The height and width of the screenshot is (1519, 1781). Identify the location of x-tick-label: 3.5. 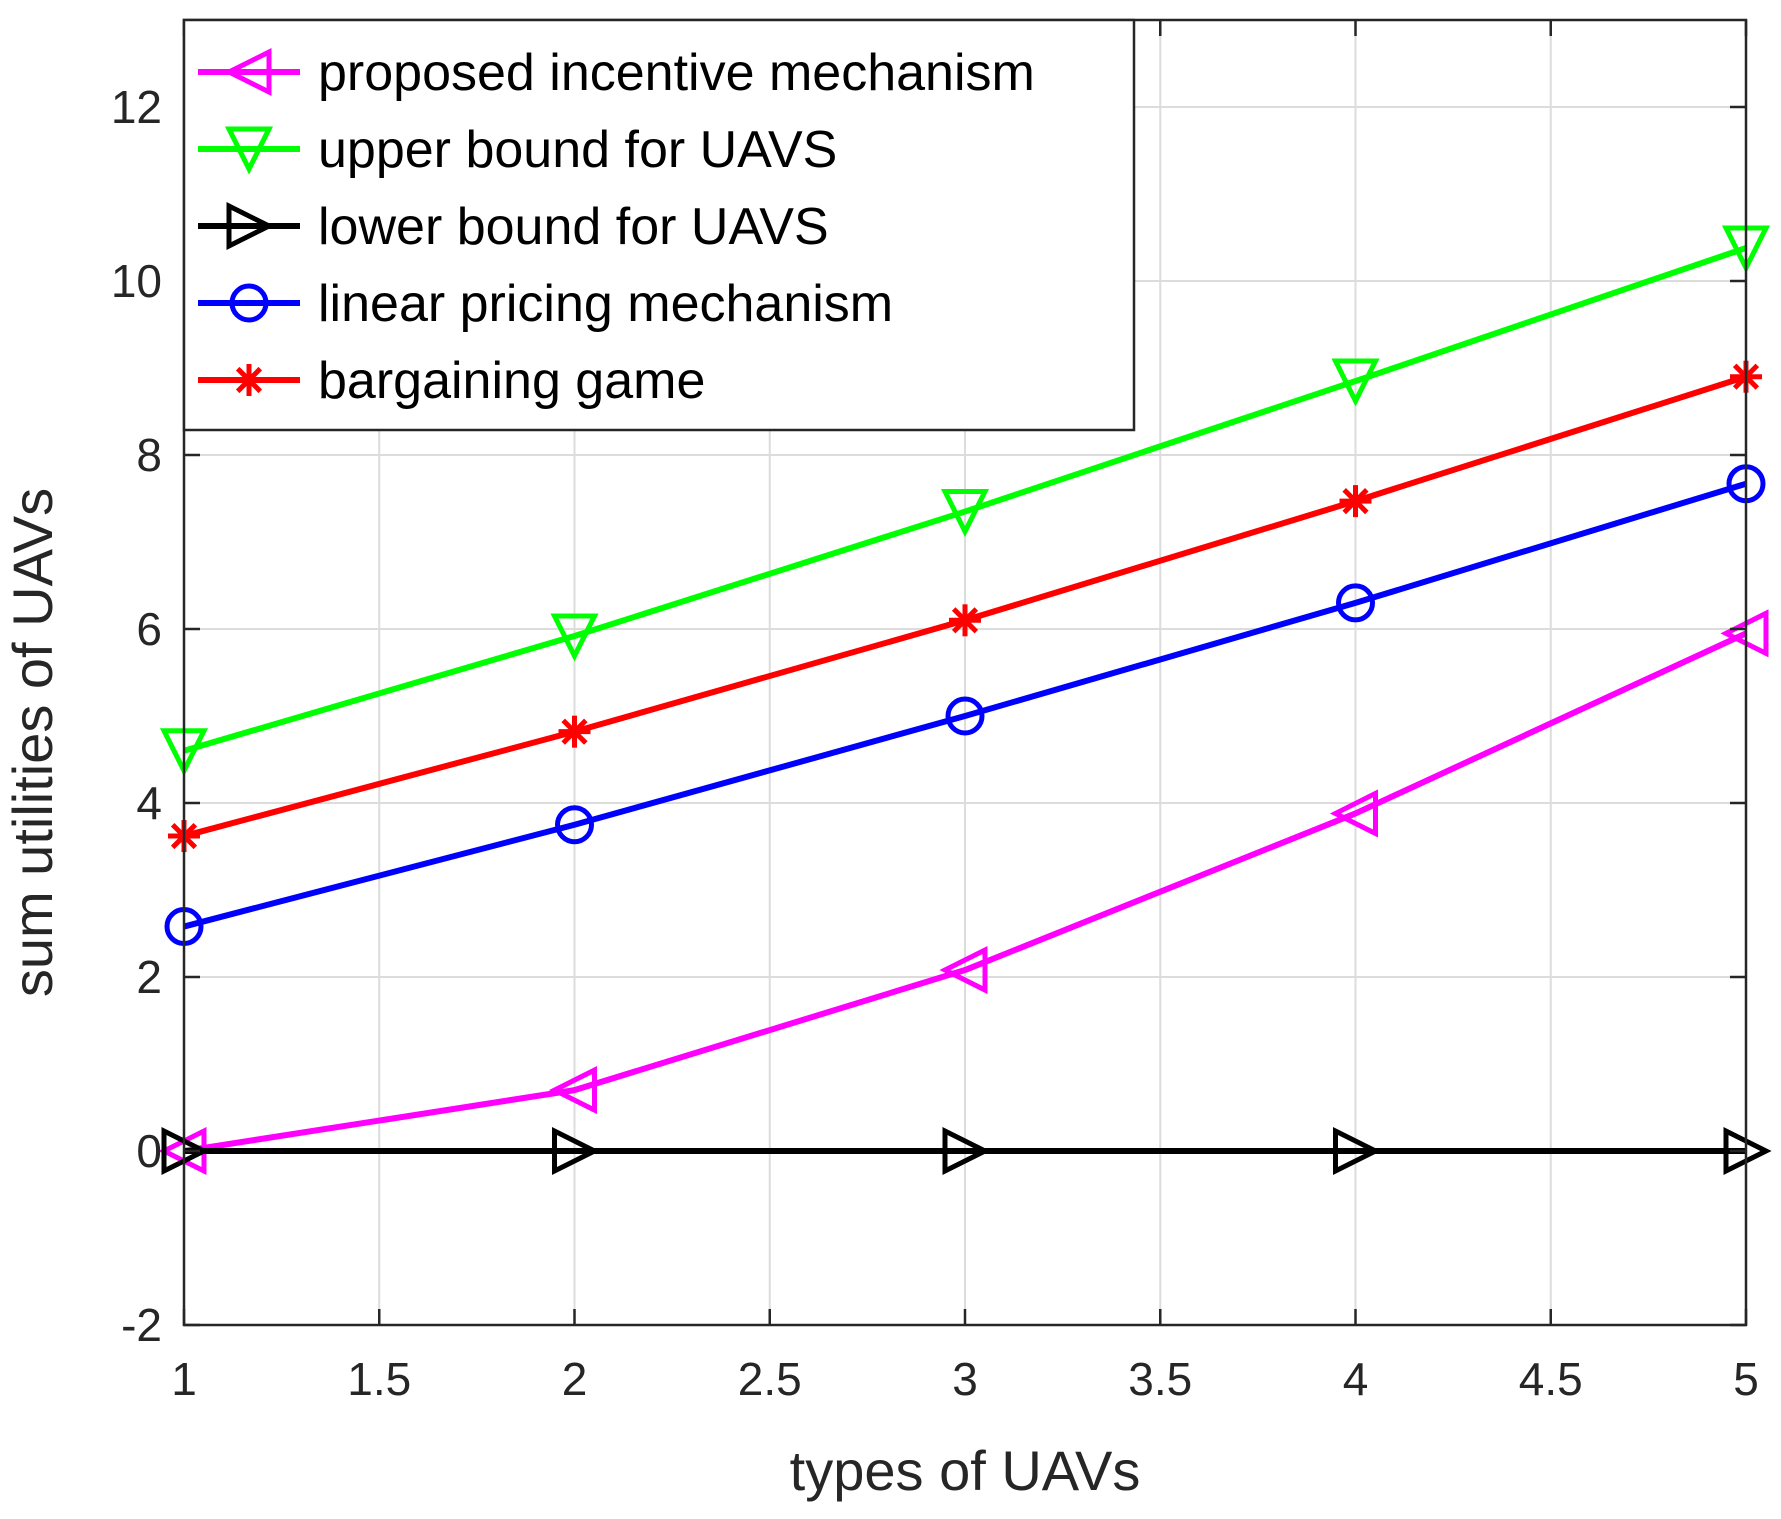
(1160, 1379).